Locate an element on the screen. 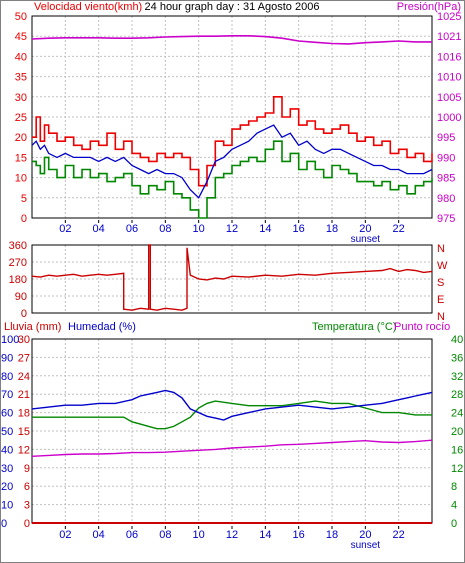 Image resolution: width=465 pixels, height=563 pixels. dewpoint-series is located at coordinates (232, 448).